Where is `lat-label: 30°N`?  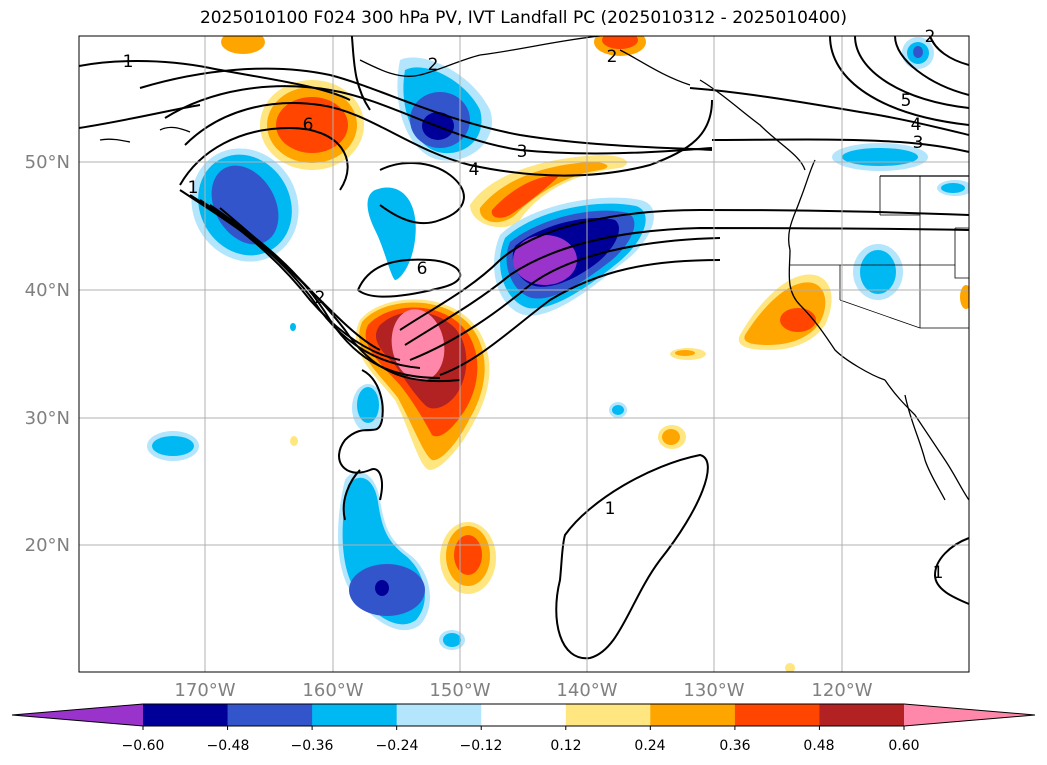 lat-label: 30°N is located at coordinates (47, 418).